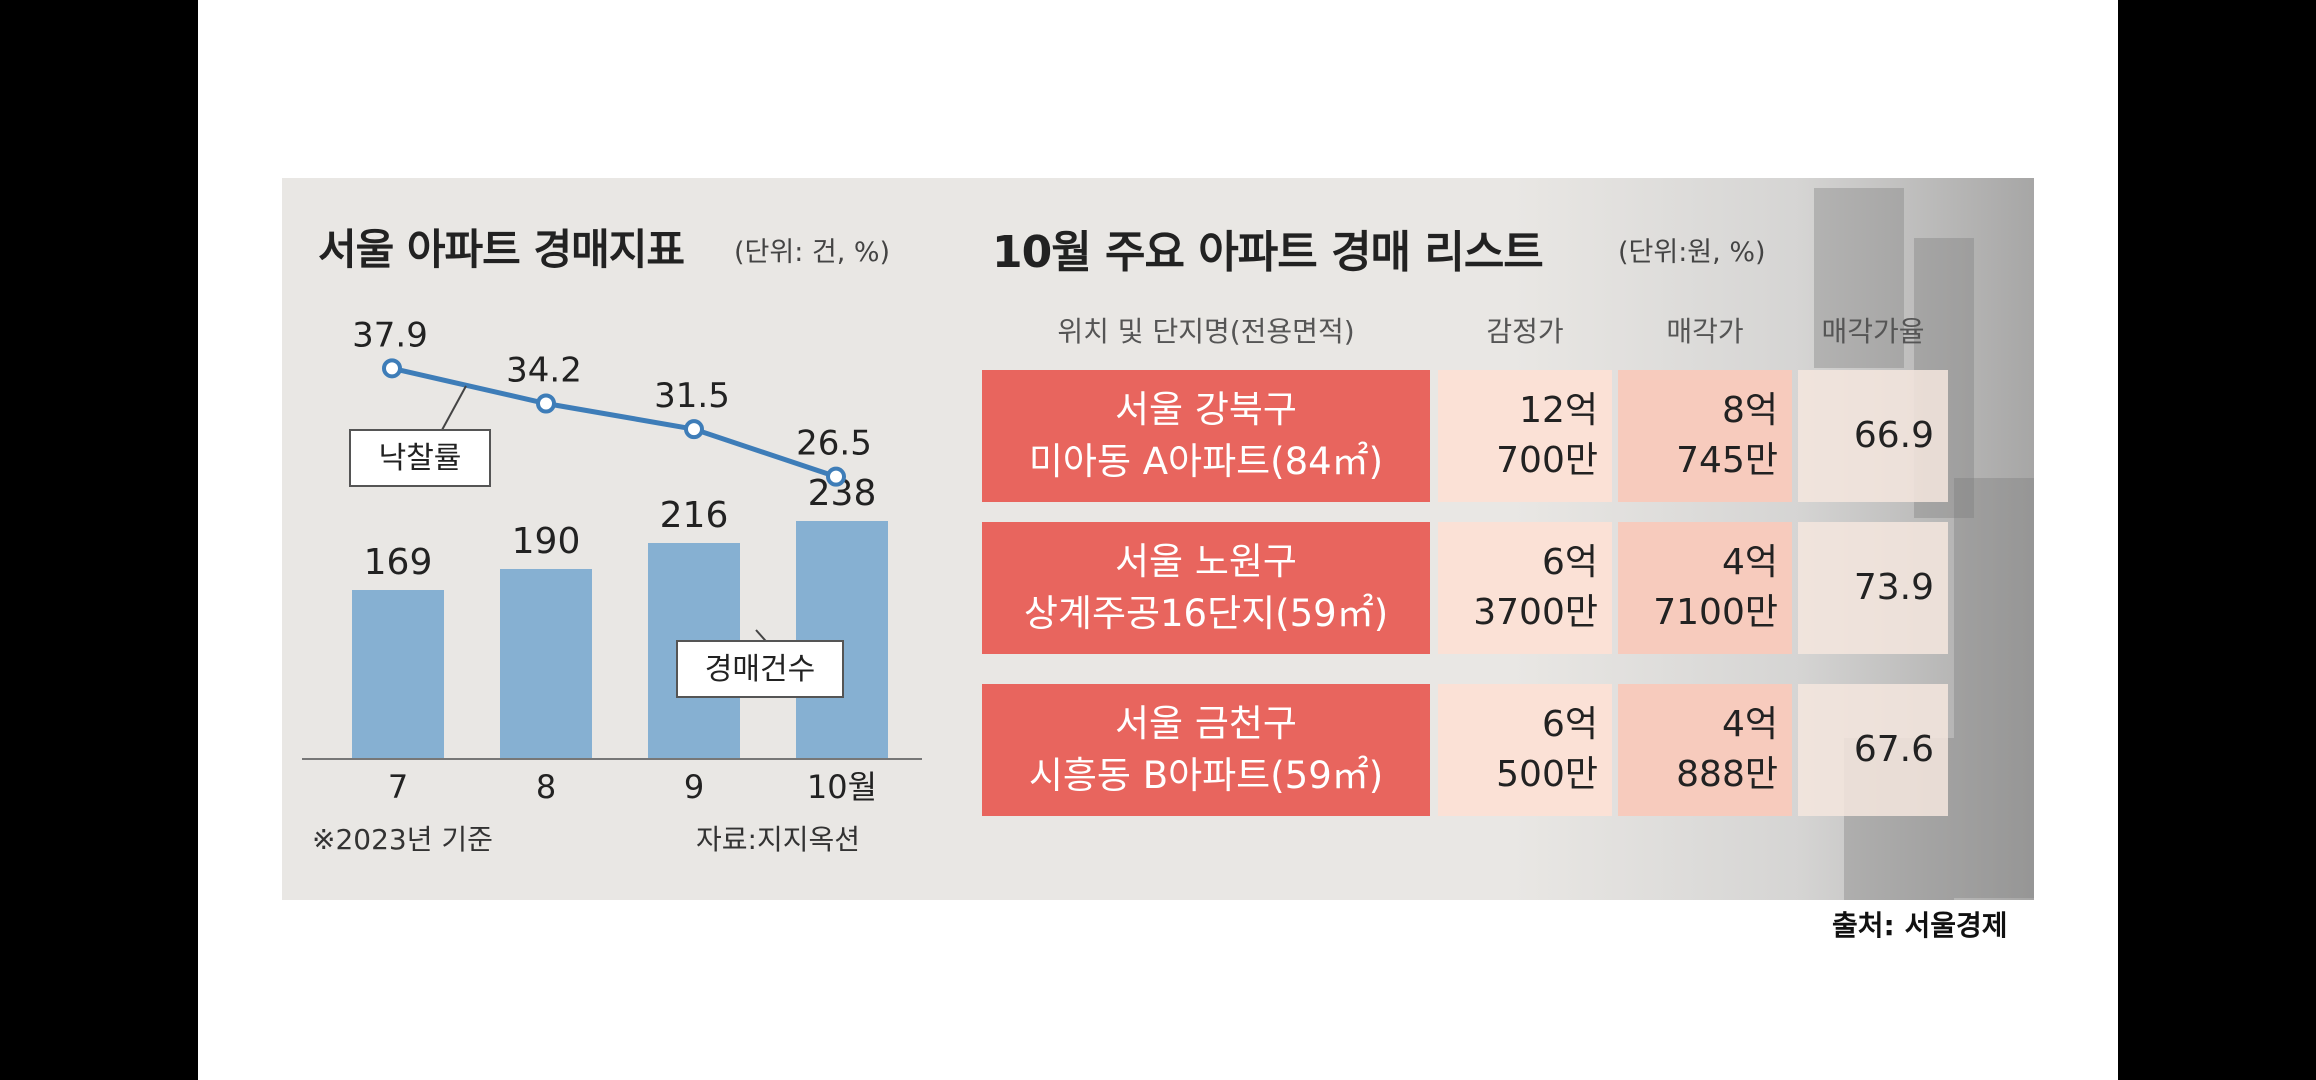 The image size is (2316, 1080). Describe the element at coordinates (1206, 723) in the screenshot. I see `district: 서울 금천구` at that location.